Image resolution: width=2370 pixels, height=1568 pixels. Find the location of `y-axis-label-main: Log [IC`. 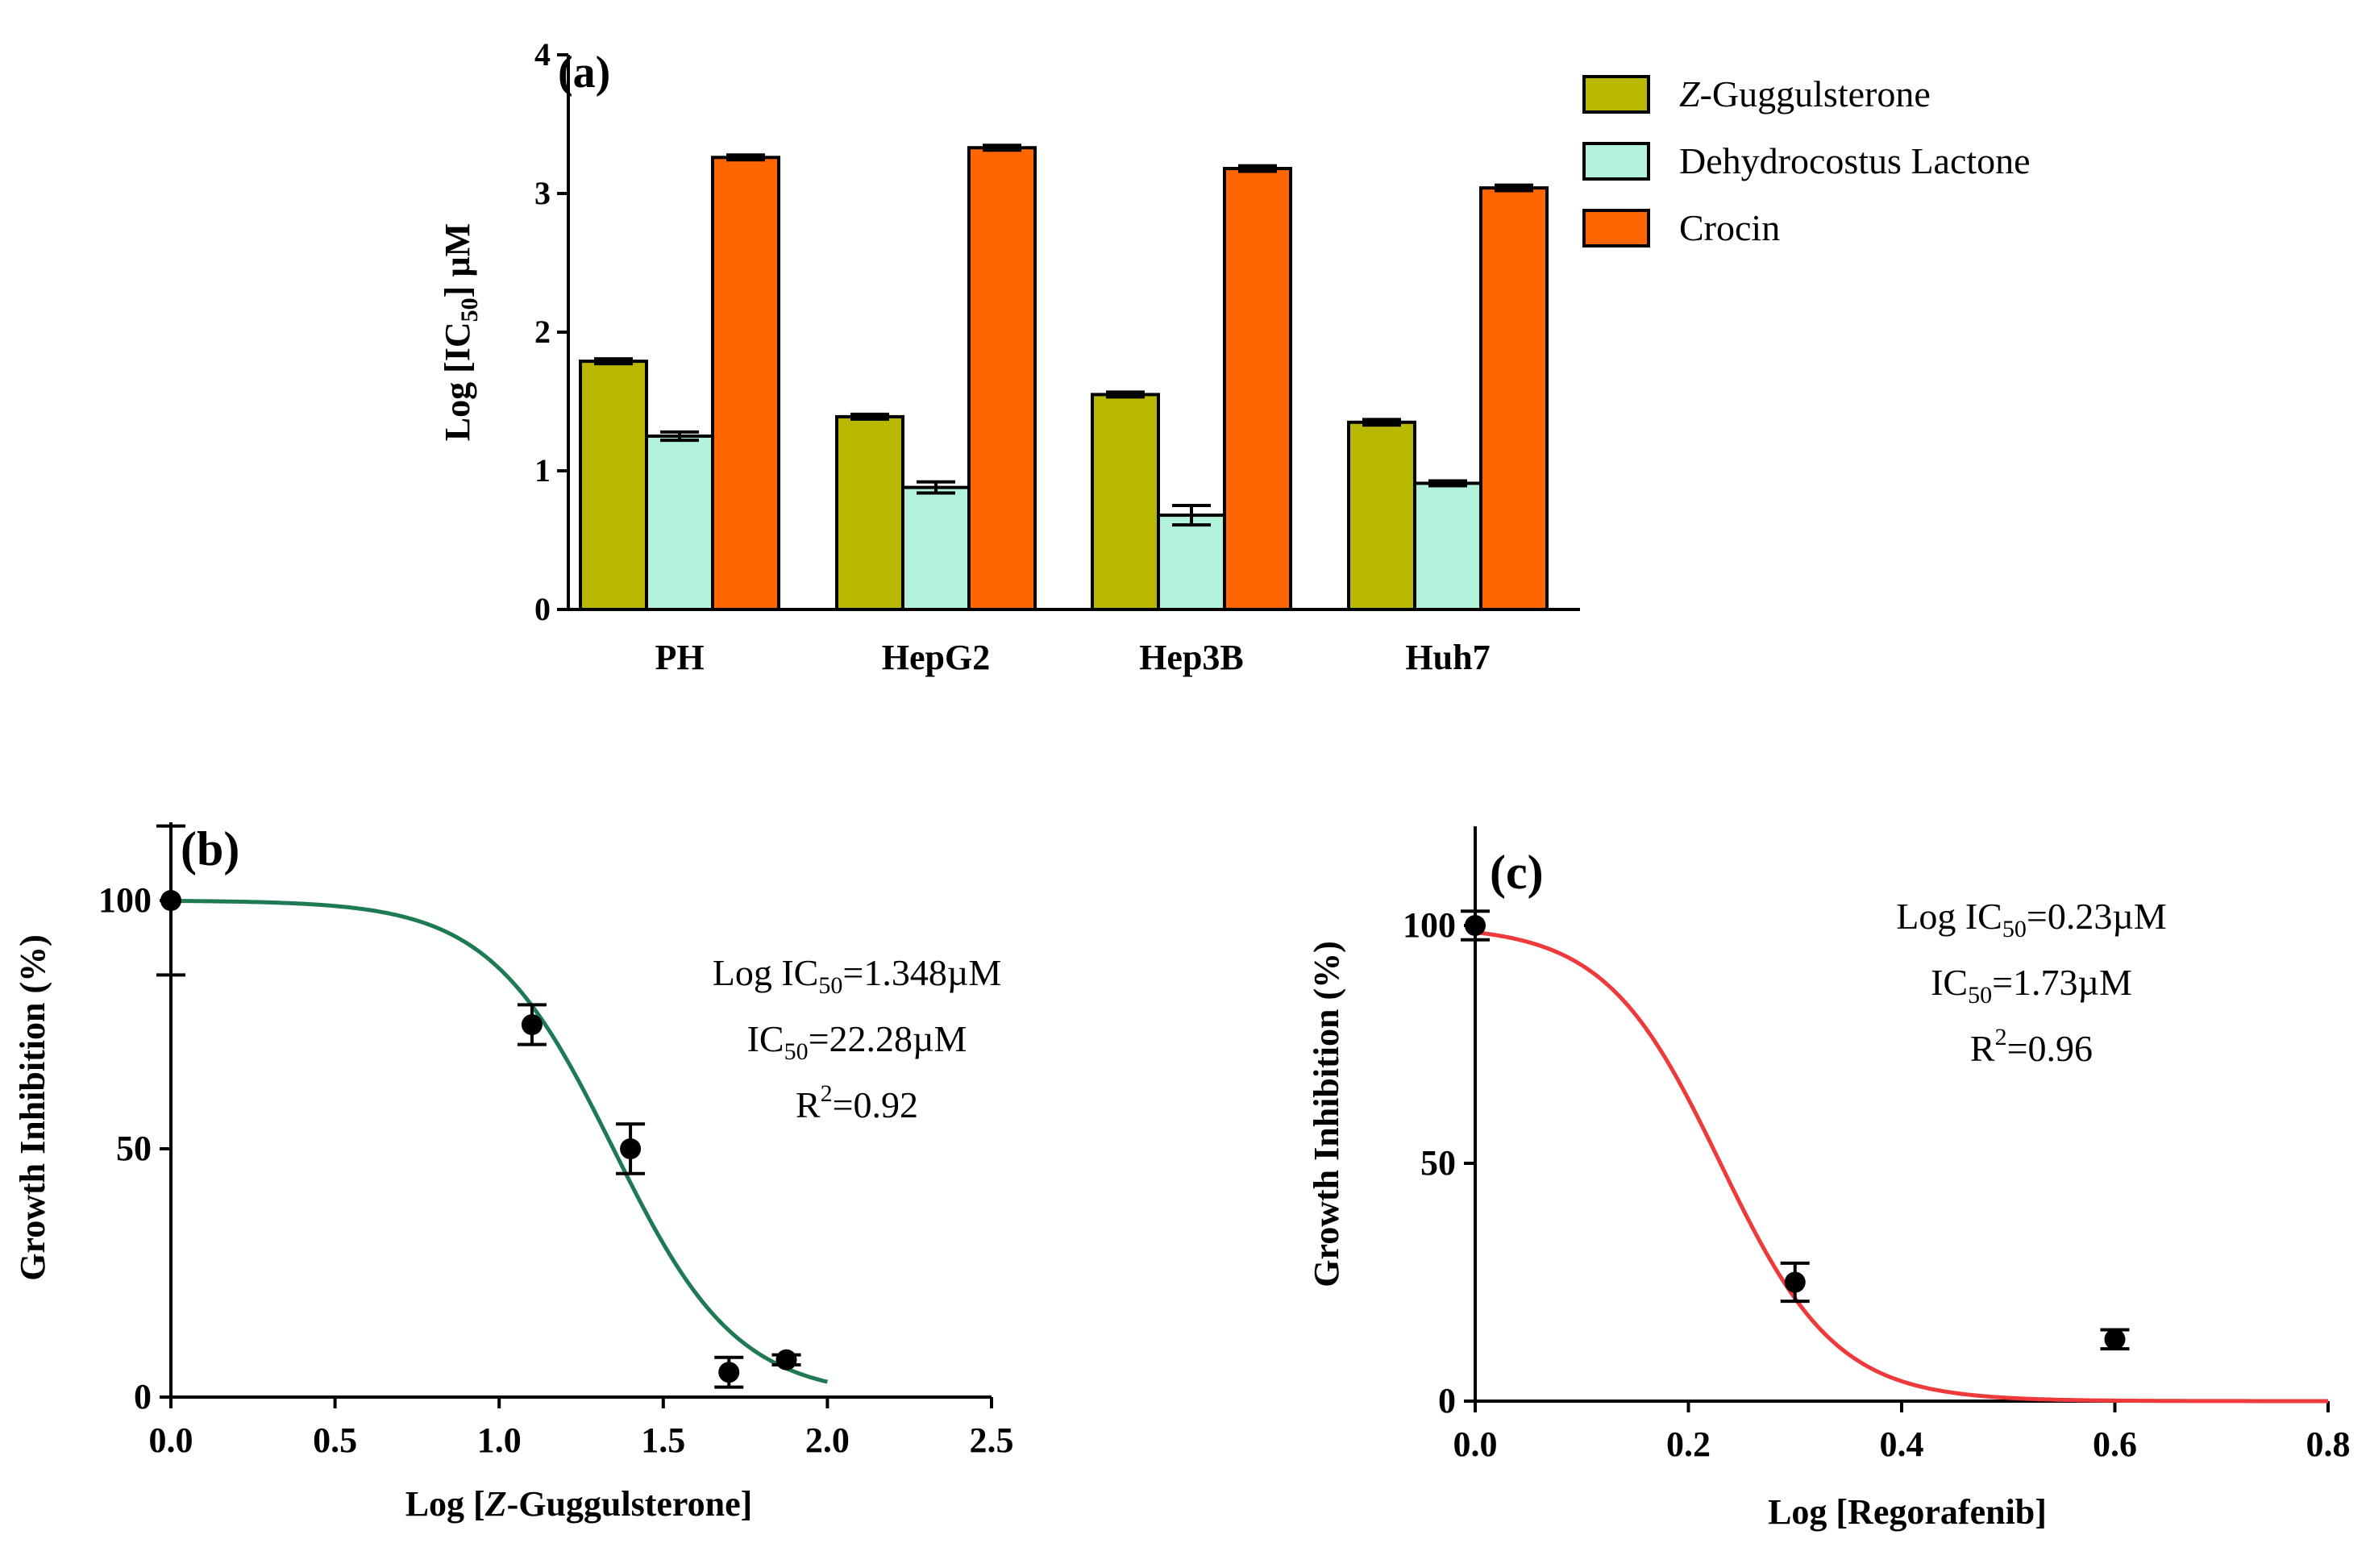

y-axis-label-main: Log [IC is located at coordinates (457, 381).